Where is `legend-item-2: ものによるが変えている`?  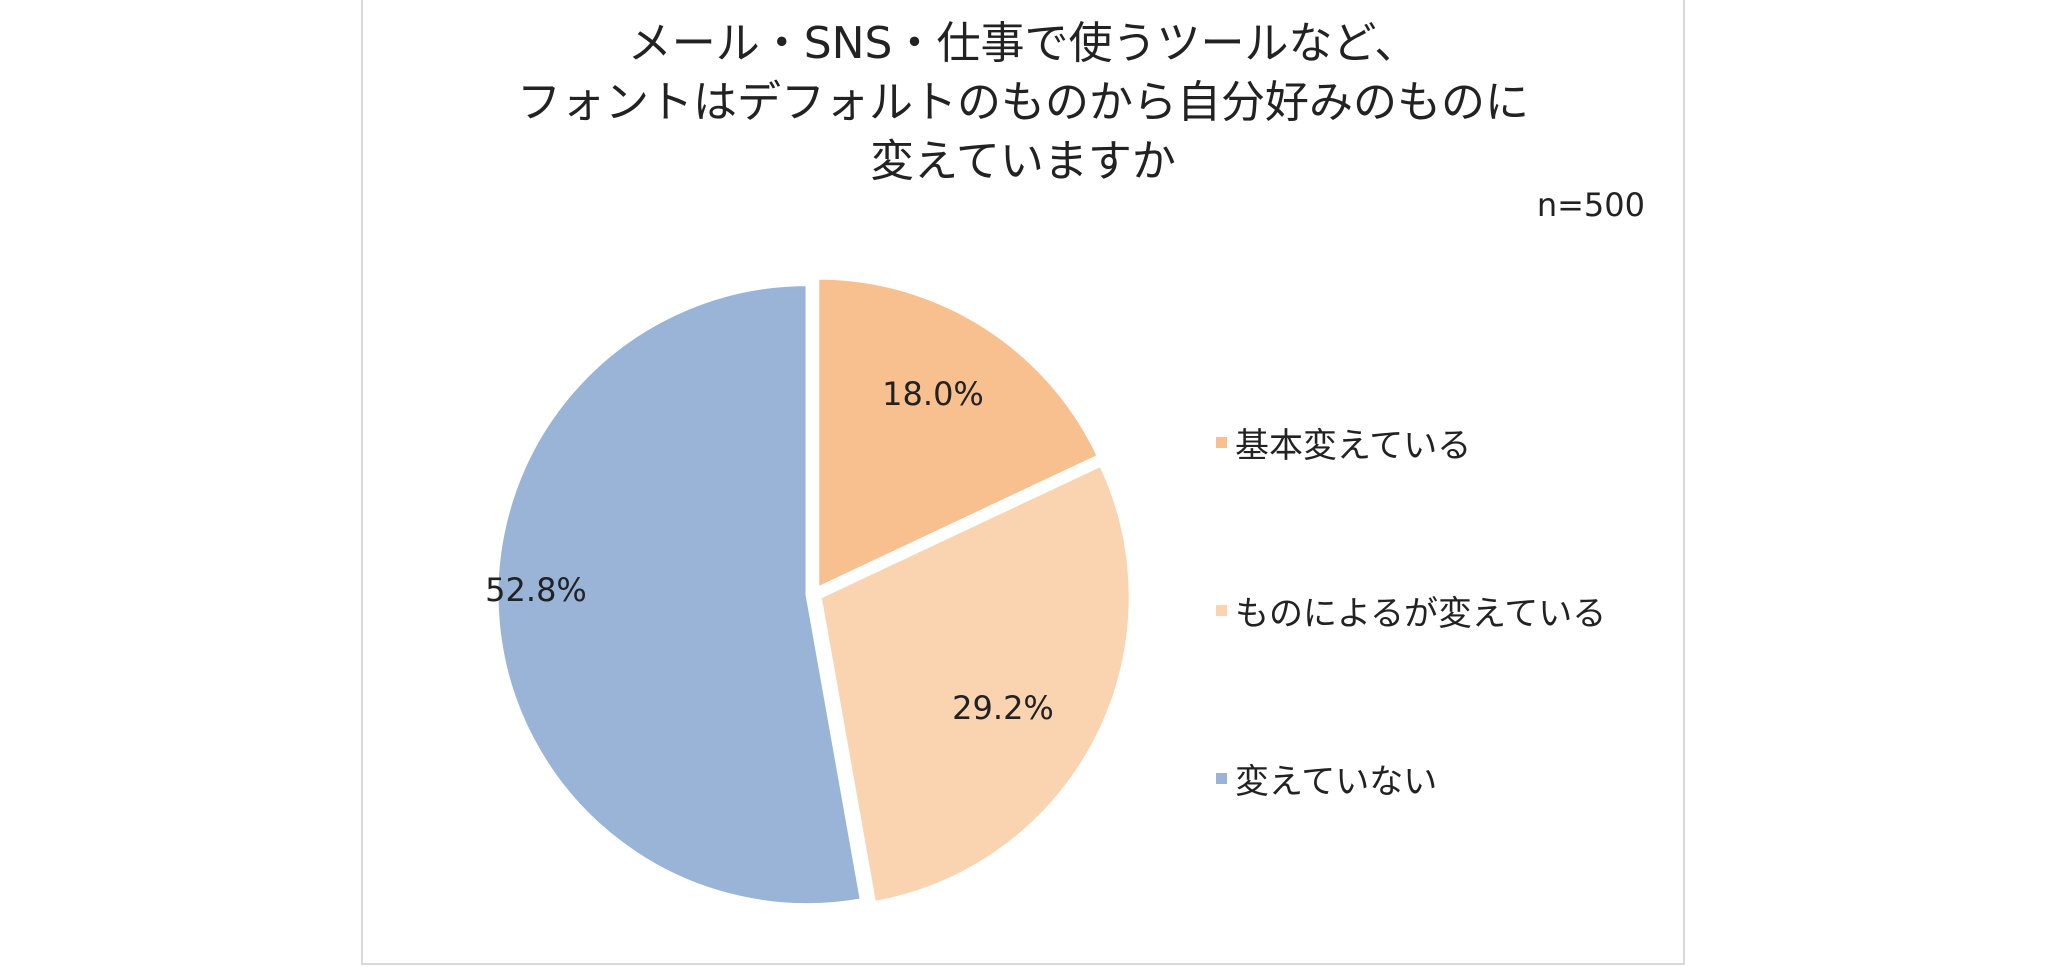
legend-item-2: ものによるが変えている is located at coordinates (1411, 610).